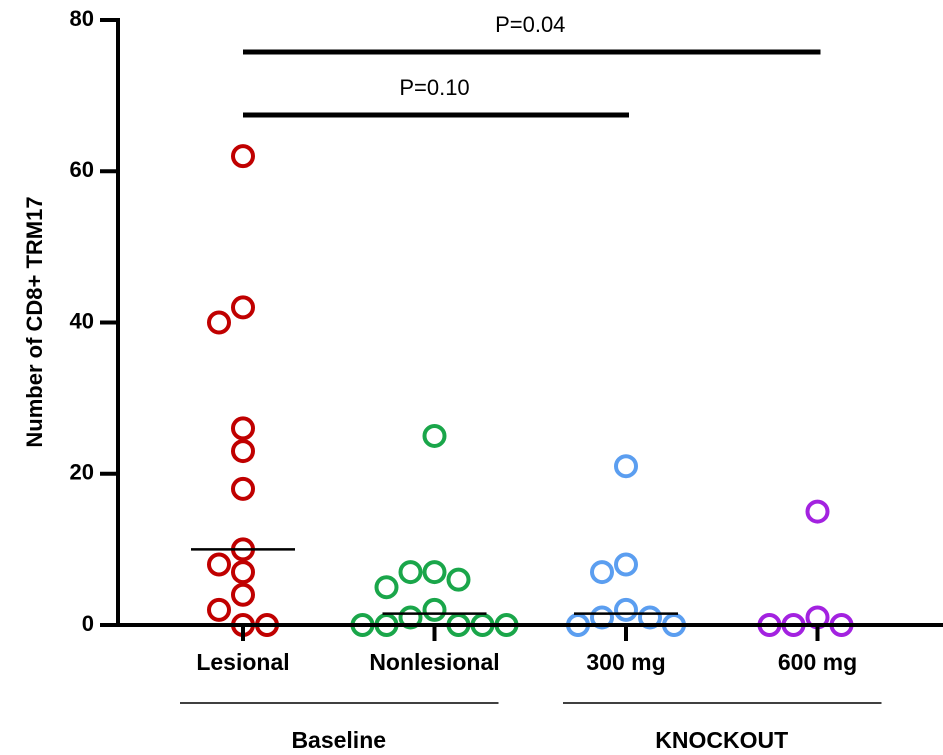  Describe the element at coordinates (82, 169) in the screenshot. I see `y-tick-label: 60` at that location.